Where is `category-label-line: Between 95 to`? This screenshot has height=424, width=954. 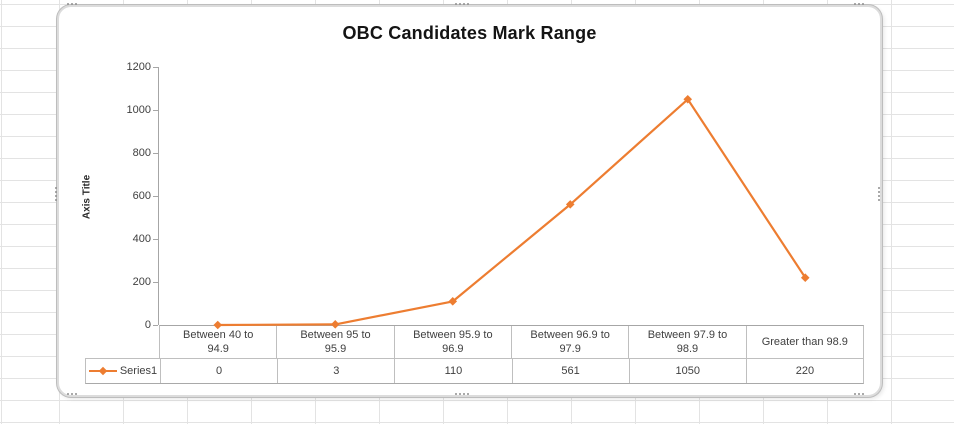
category-label-line: Between 95 to is located at coordinates (335, 334).